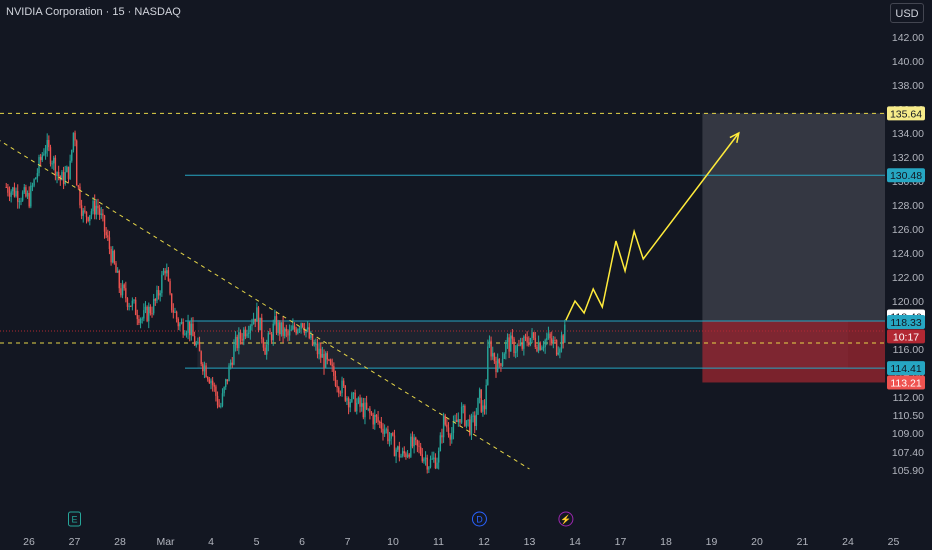 Image resolution: width=932 pixels, height=550 pixels. I want to click on forecast-path, so click(652, 226).